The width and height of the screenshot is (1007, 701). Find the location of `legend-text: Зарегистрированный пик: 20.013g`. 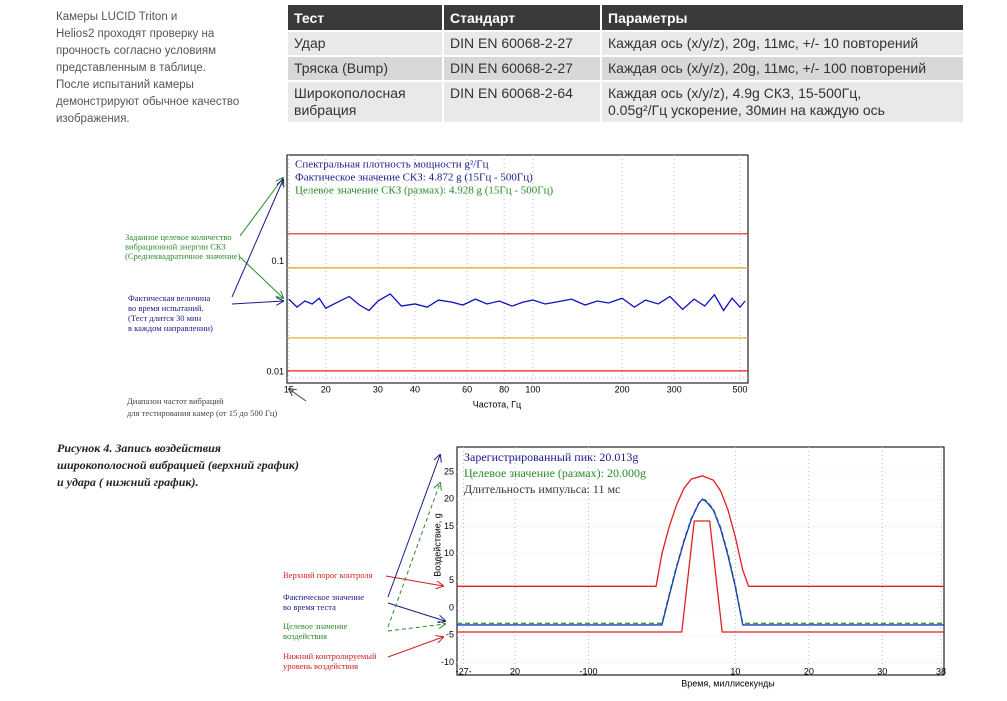

legend-text: Зарегистрированный пик: 20.013g is located at coordinates (551, 457).